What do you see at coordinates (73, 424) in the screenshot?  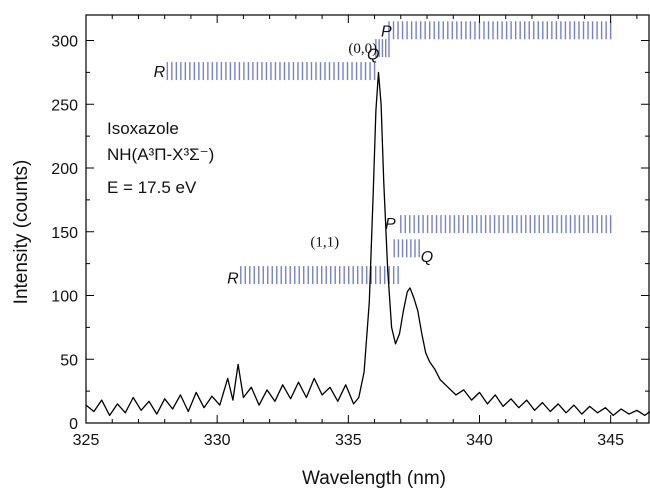 I see `y-tick-label: 0` at bounding box center [73, 424].